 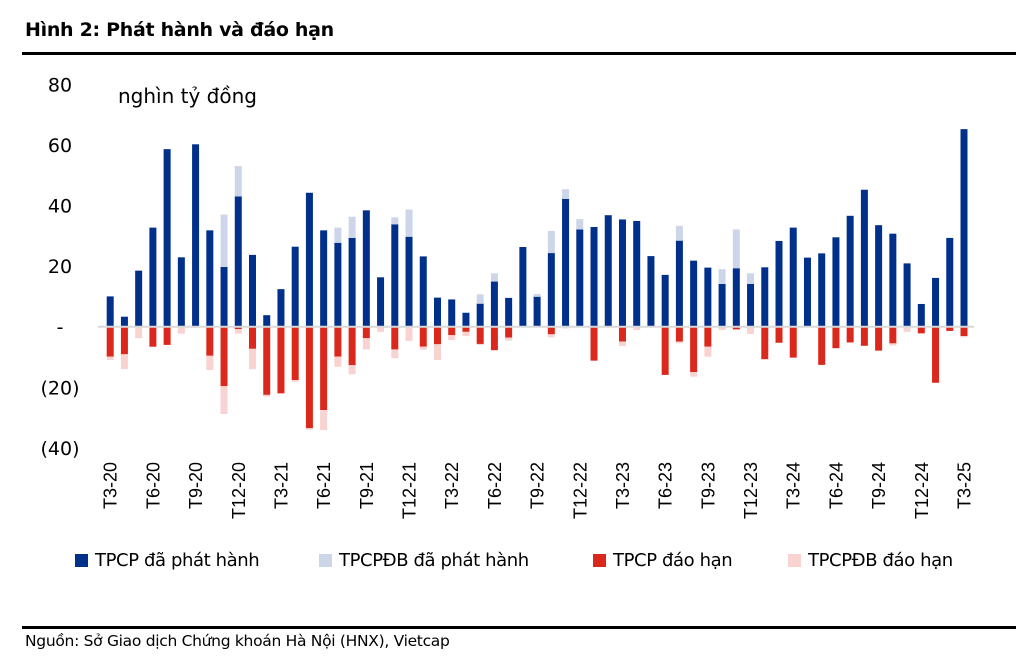 What do you see at coordinates (281, 485) in the screenshot?
I see `x-tick-label: T3-21` at bounding box center [281, 485].